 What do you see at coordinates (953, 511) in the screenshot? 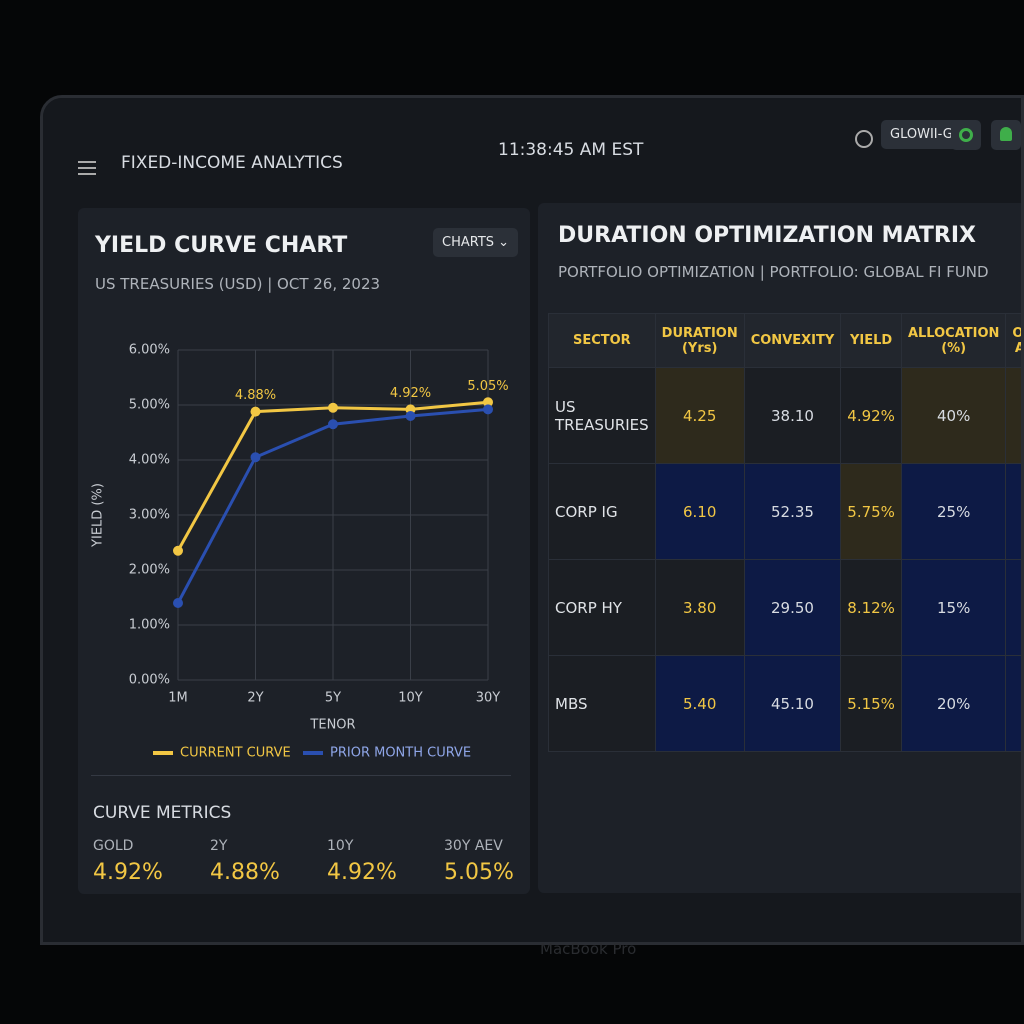
I see `matrix-cell: 25%` at bounding box center [953, 511].